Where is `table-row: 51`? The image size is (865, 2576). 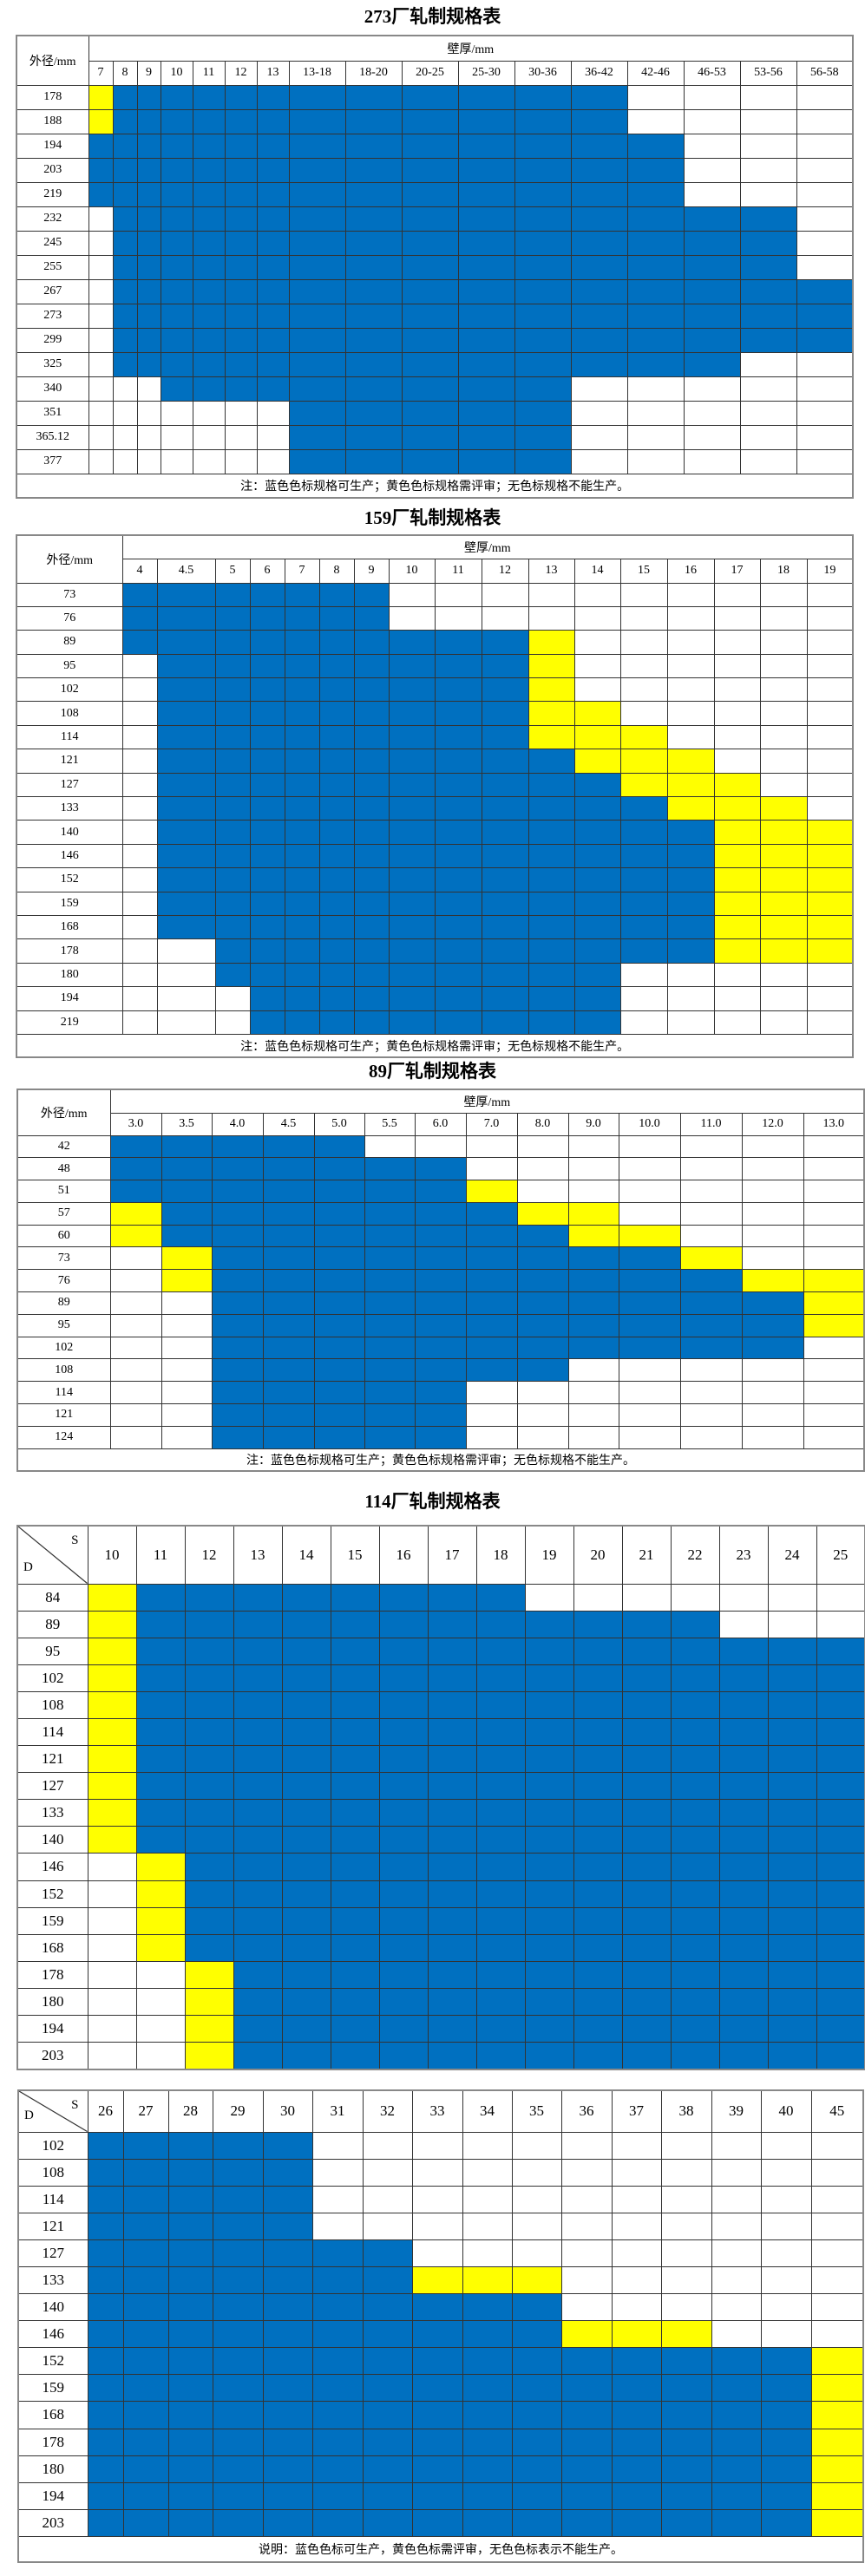
table-row: 51 is located at coordinates (440, 1191).